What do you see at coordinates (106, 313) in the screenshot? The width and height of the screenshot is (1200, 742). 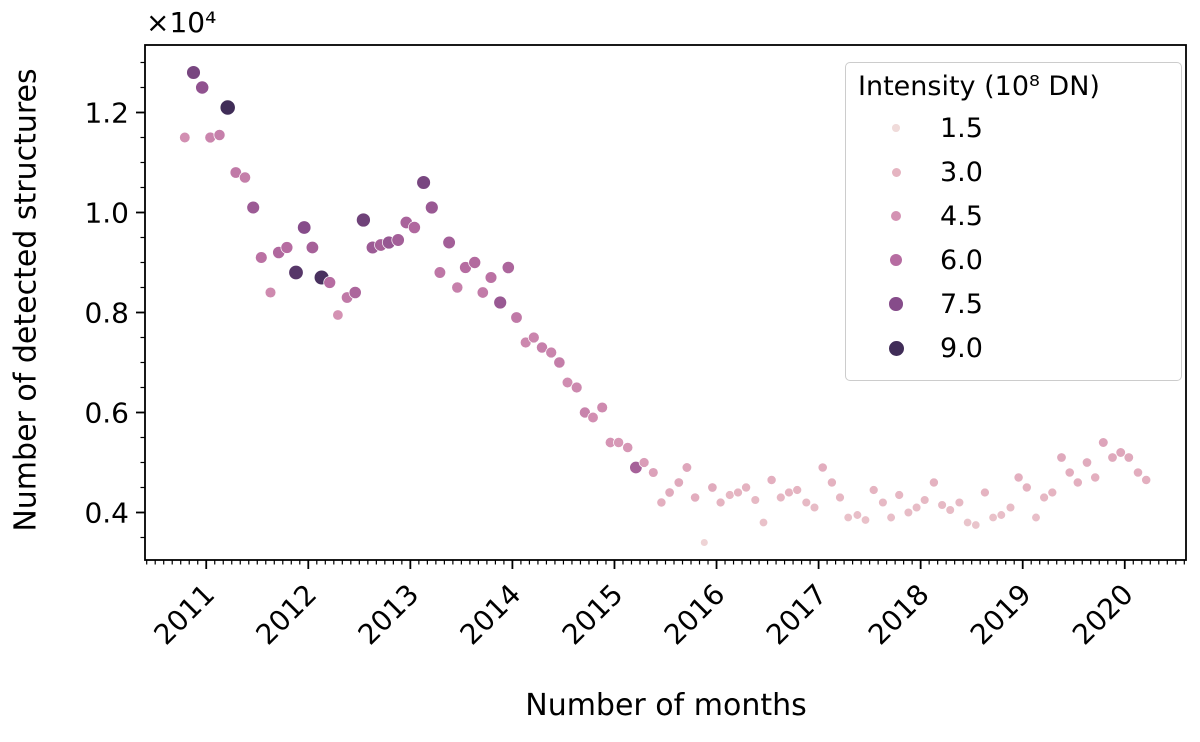 I see `y-tick-label: 0.8` at bounding box center [106, 313].